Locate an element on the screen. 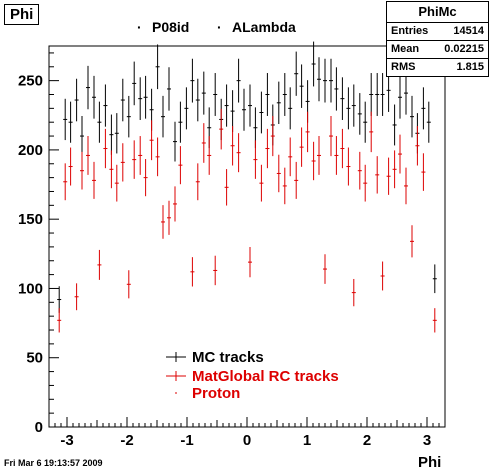 The width and height of the screenshot is (496, 474). y-tick-label: 150 is located at coordinates (30, 219).